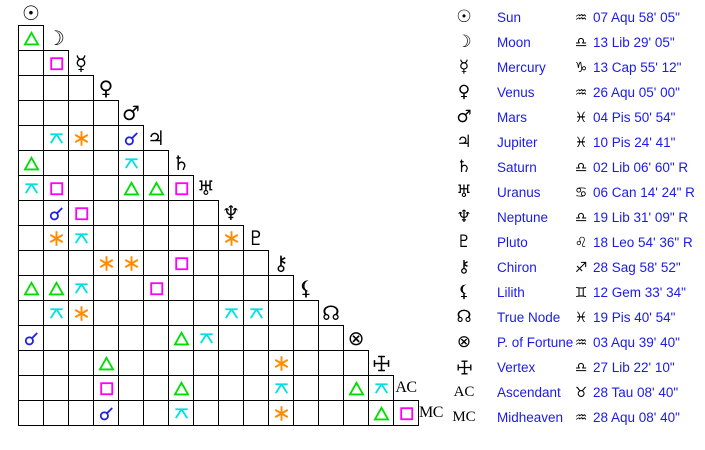  Describe the element at coordinates (81, 388) in the screenshot. I see `aspect-cell-ascendant-mercury` at that location.